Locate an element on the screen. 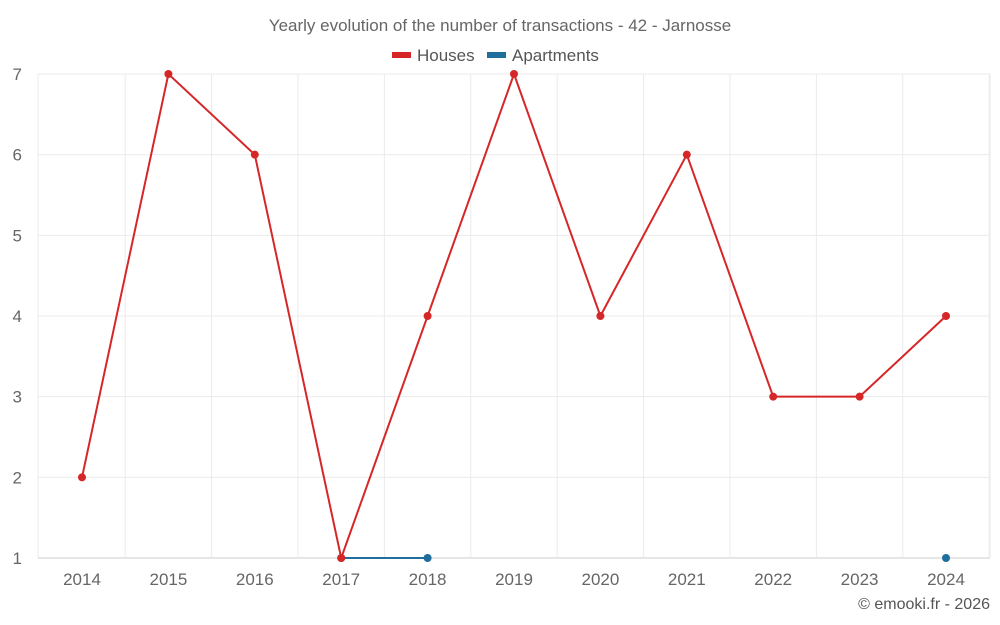 Image resolution: width=1000 pixels, height=625 pixels. legend-label-apartments: Apartments is located at coordinates (555, 55).